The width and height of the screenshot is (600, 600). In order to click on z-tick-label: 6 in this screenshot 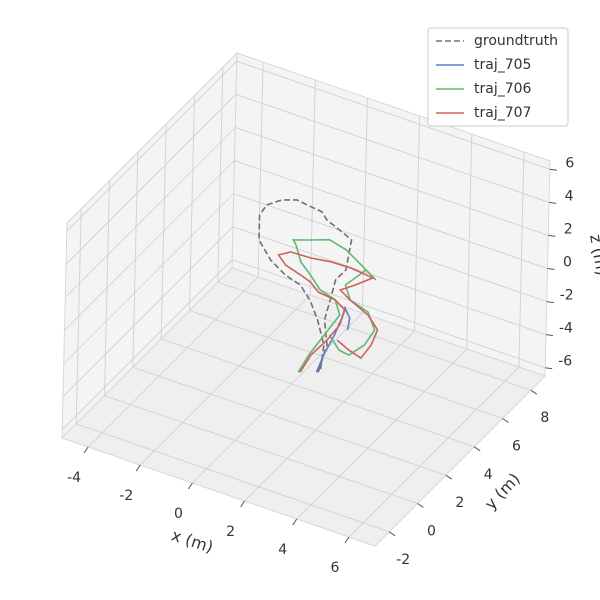, I will do `click(569, 163)`.